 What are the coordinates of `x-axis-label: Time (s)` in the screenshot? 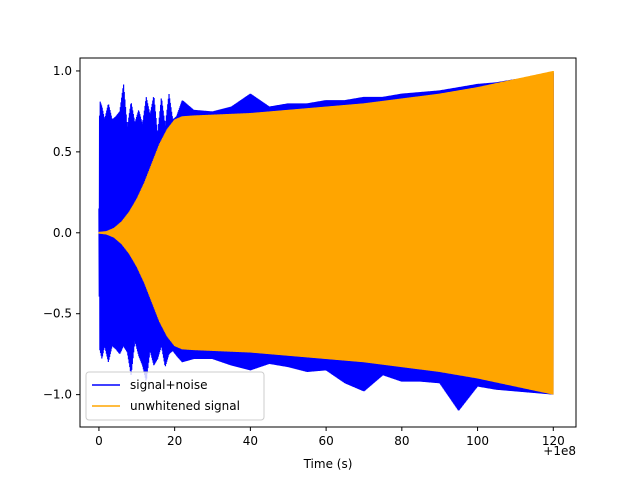 It's located at (328, 464).